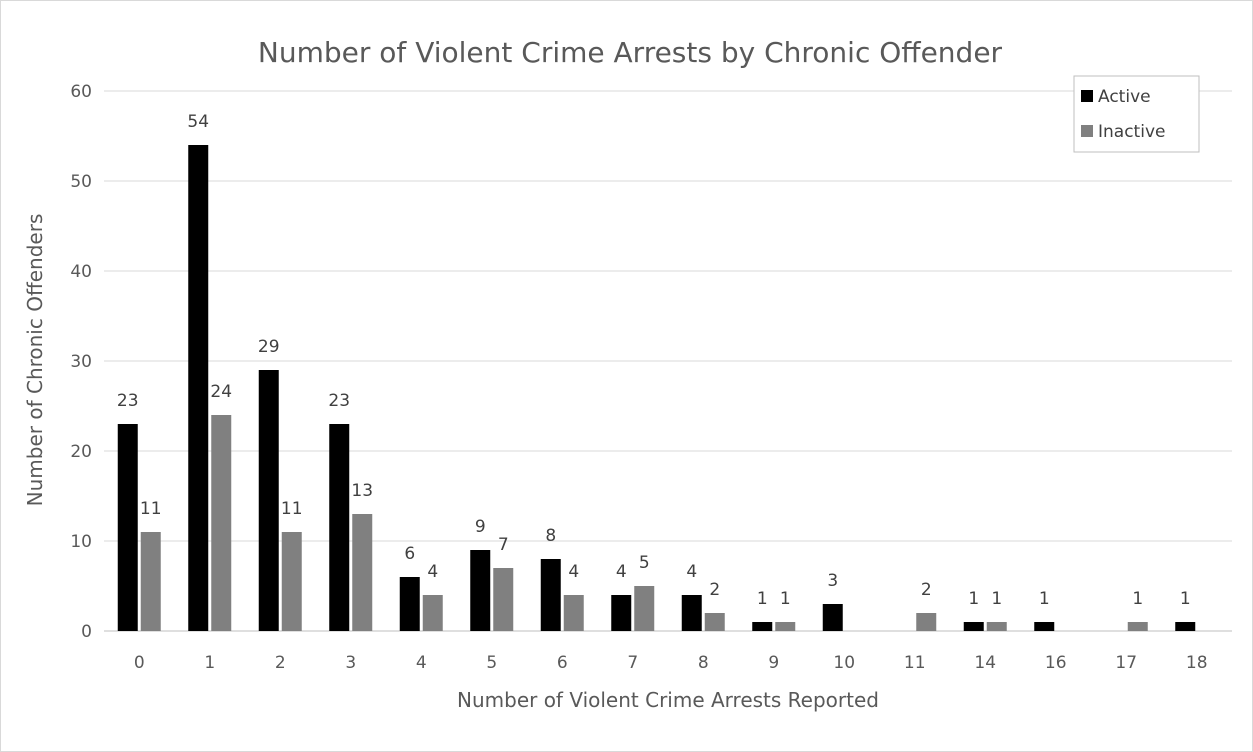 Image resolution: width=1253 pixels, height=752 pixels. What do you see at coordinates (562, 663) in the screenshot?
I see `x-tick-label: 6` at bounding box center [562, 663].